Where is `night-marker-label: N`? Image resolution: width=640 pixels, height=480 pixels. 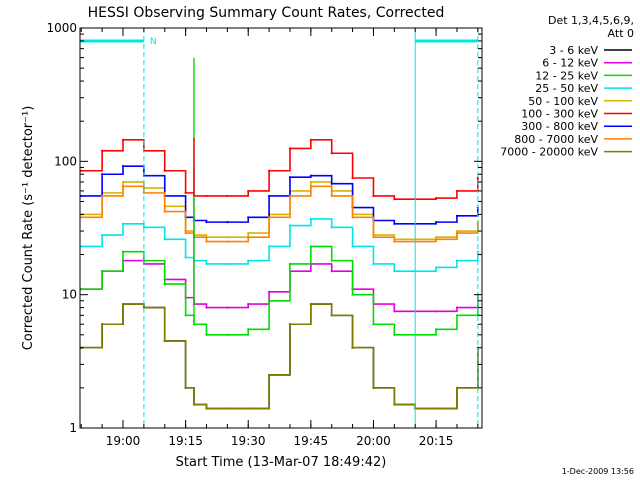 night-marker-label: N is located at coordinates (153, 42).